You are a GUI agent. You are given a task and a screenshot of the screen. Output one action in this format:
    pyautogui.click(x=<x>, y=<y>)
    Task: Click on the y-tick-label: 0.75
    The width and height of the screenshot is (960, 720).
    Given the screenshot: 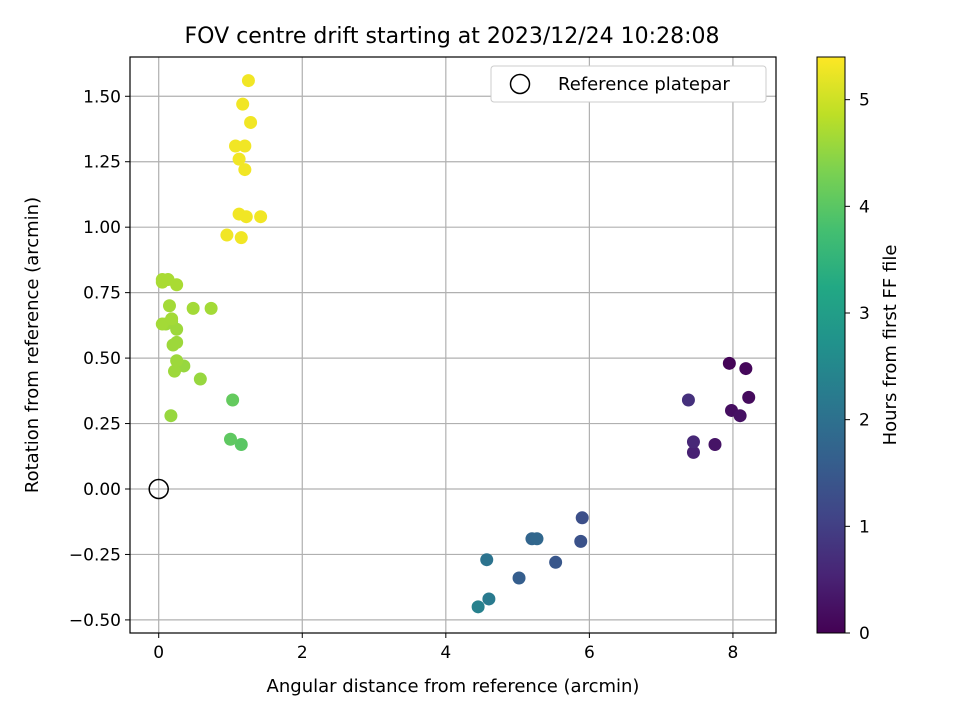 What is the action you would take?
    pyautogui.click(x=102, y=294)
    